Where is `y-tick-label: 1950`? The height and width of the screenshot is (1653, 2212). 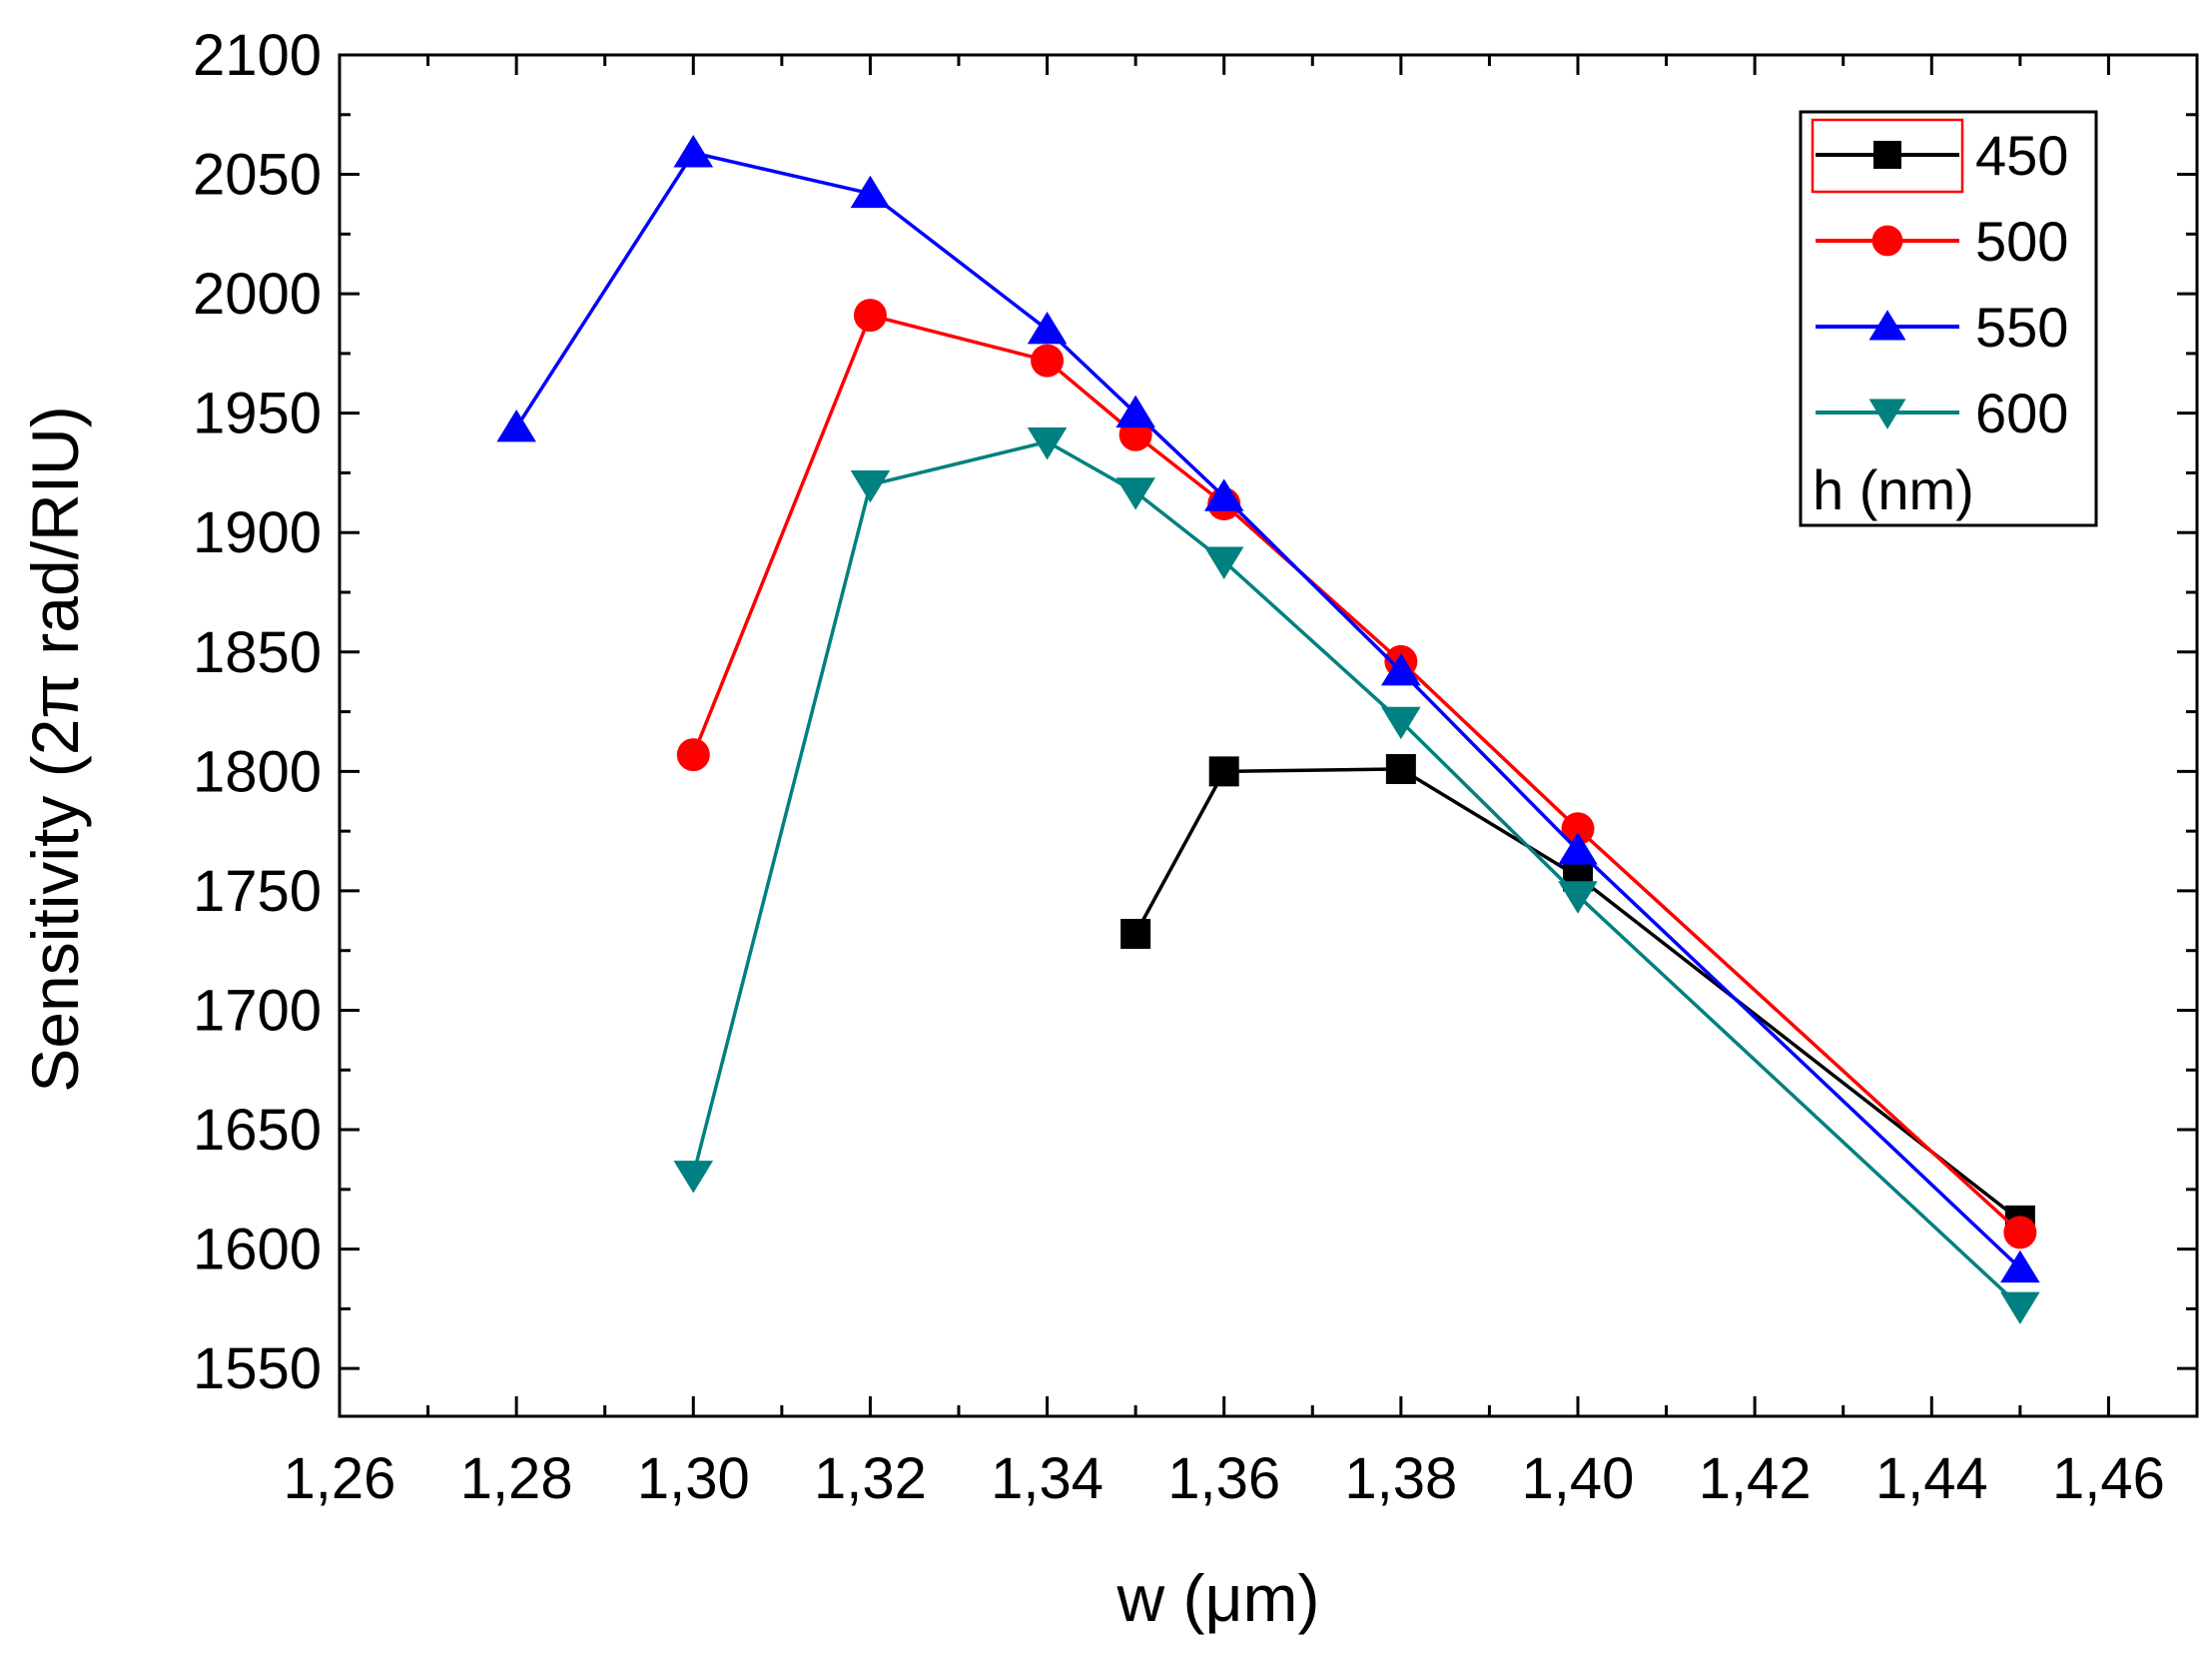 y-tick-label: 1950 is located at coordinates (257, 414).